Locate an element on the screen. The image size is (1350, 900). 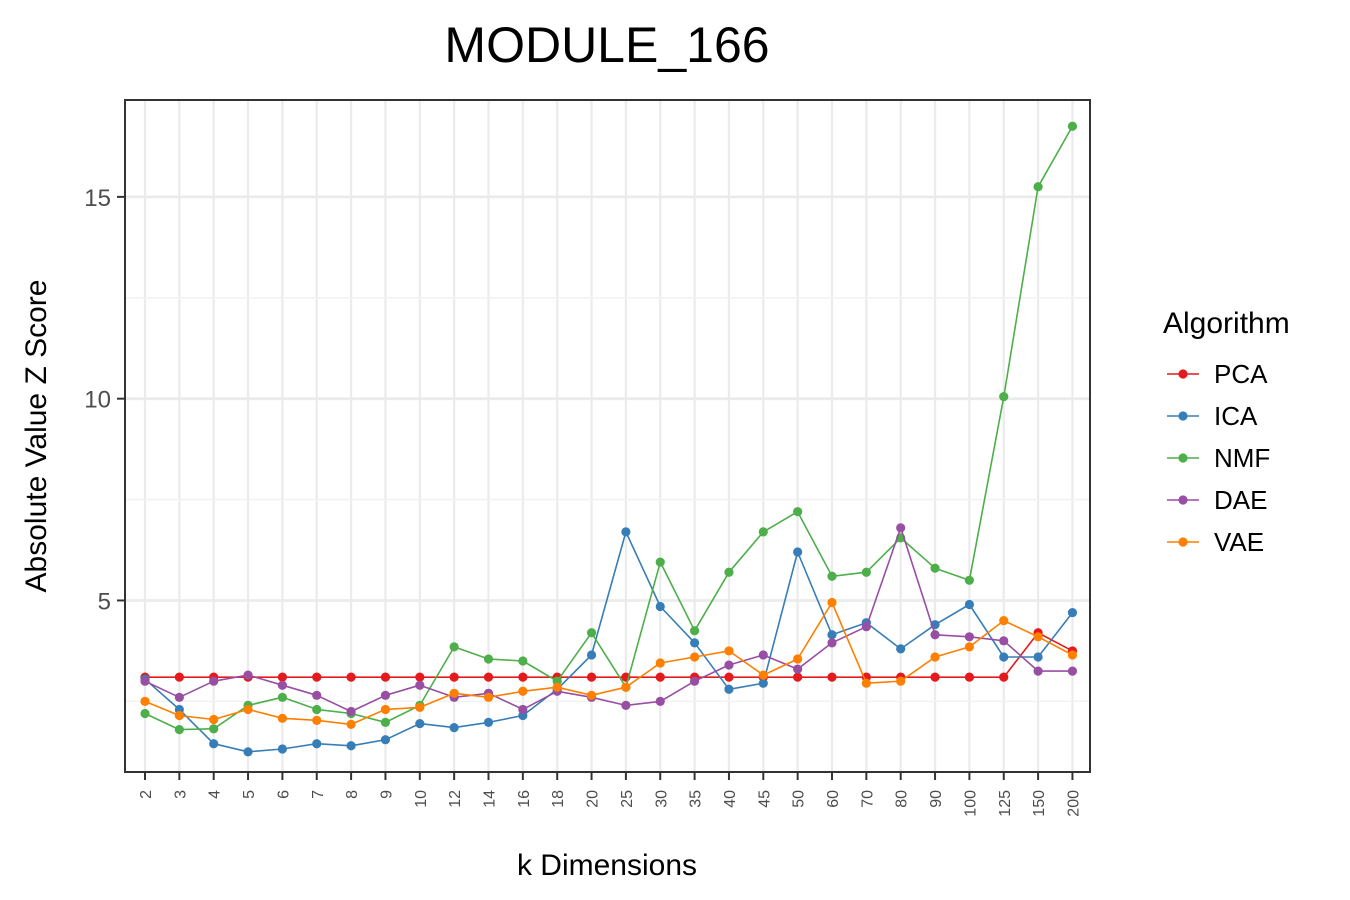
x-tick-label: 70 is located at coordinates (867, 799).